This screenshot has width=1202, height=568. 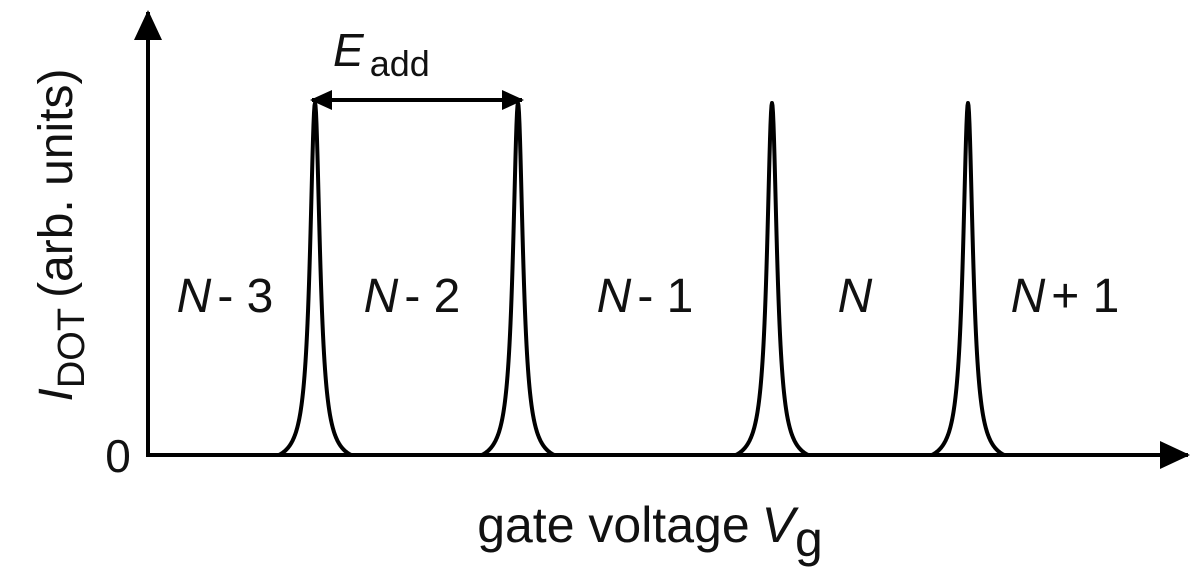 What do you see at coordinates (349, 50) in the screenshot?
I see `spacing-symbol: E` at bounding box center [349, 50].